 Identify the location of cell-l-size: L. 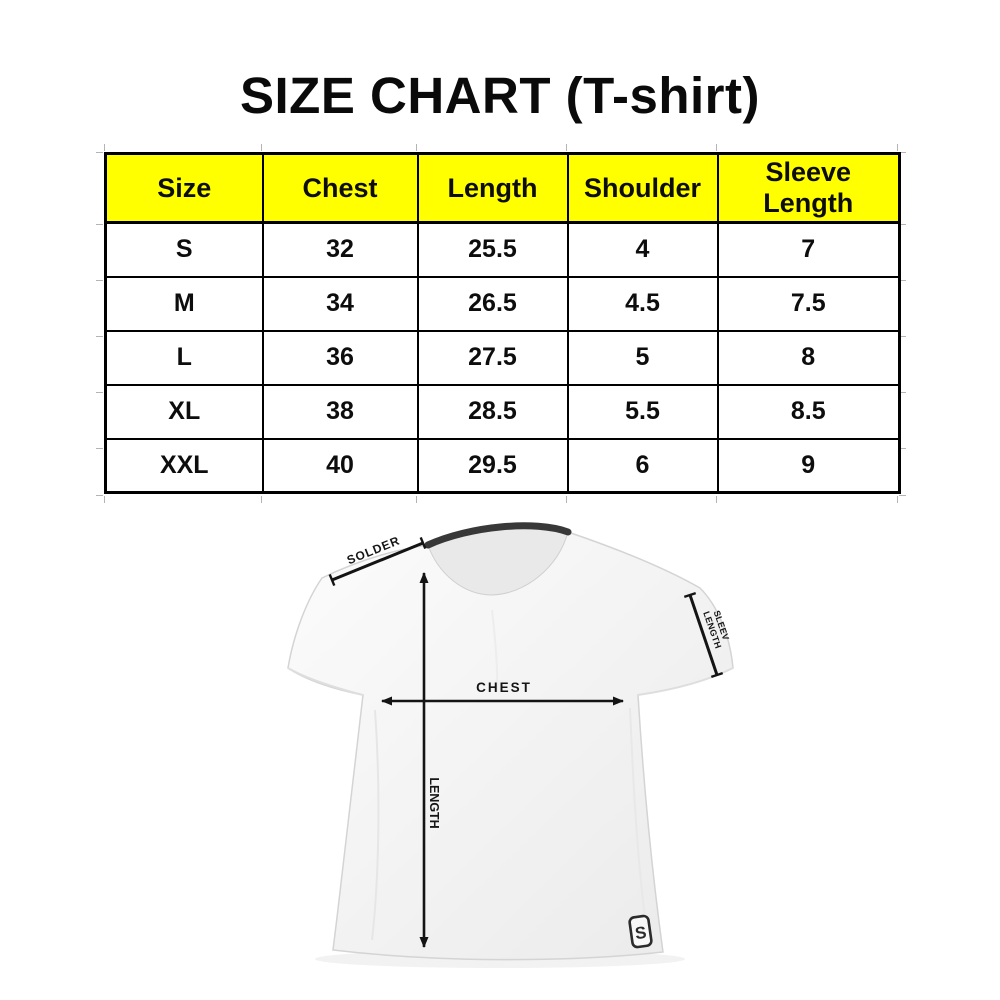
(184, 357).